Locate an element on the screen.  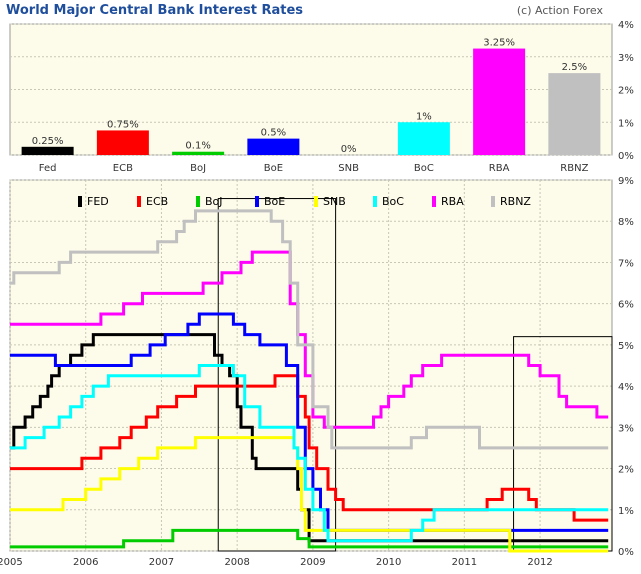
bar-fed is located at coordinates (47, 150).